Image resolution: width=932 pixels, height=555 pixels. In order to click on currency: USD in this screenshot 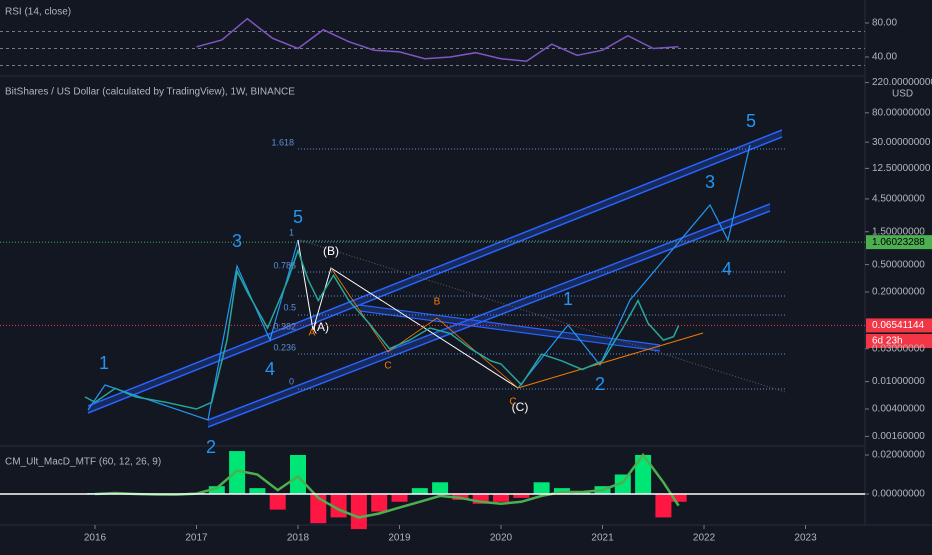, I will do `click(902, 94)`.